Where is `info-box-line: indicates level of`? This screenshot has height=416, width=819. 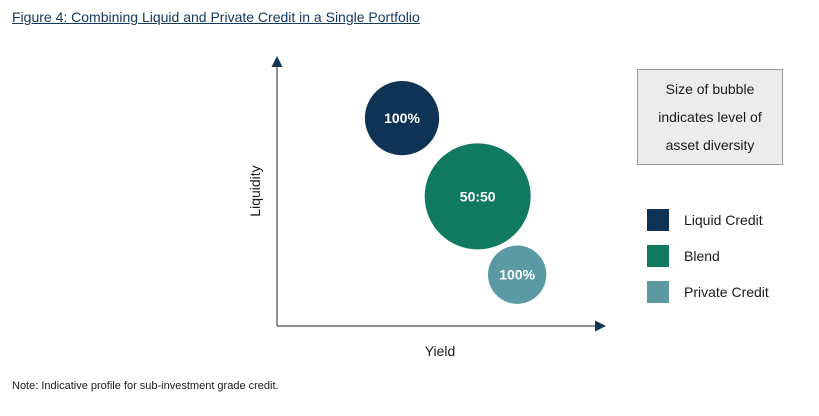 info-box-line: indicates level of is located at coordinates (710, 117).